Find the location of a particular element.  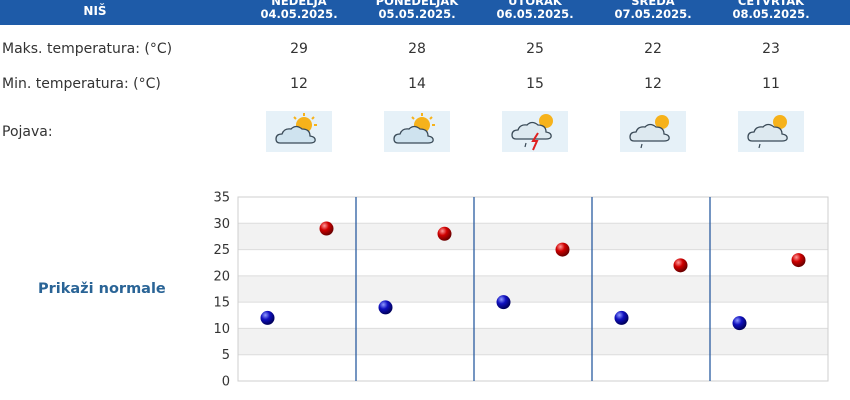

day-date: 08.05.2025. is located at coordinates (771, 14).